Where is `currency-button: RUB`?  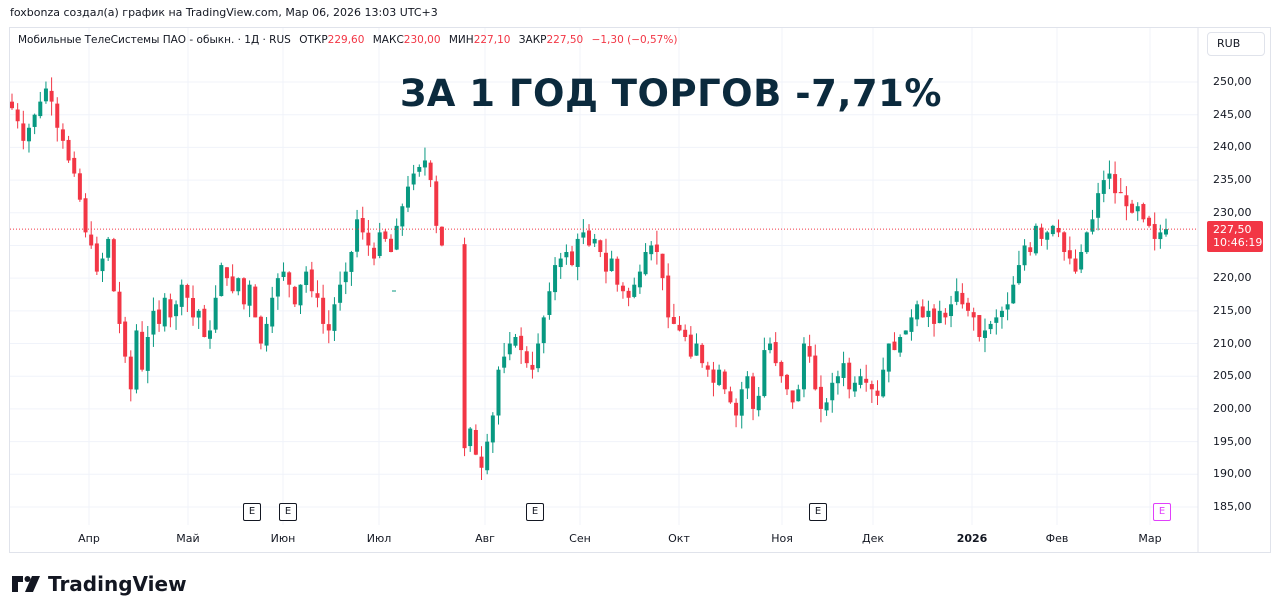 currency-button: RUB is located at coordinates (1236, 44).